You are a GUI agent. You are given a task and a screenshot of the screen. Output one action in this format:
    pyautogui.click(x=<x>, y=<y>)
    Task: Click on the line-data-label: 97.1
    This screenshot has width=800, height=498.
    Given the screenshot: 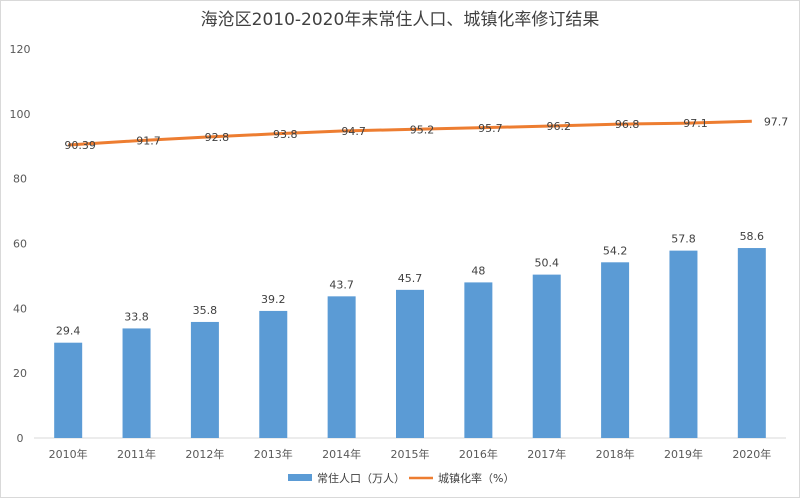 What is the action you would take?
    pyautogui.click(x=695, y=123)
    